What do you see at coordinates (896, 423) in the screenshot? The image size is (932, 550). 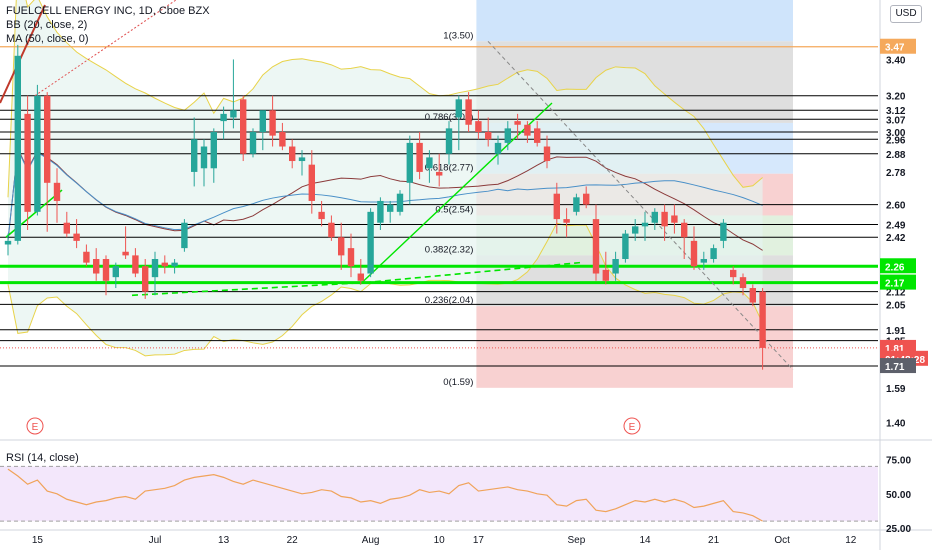 I see `y-tick-label: 1.40` at bounding box center [896, 423].